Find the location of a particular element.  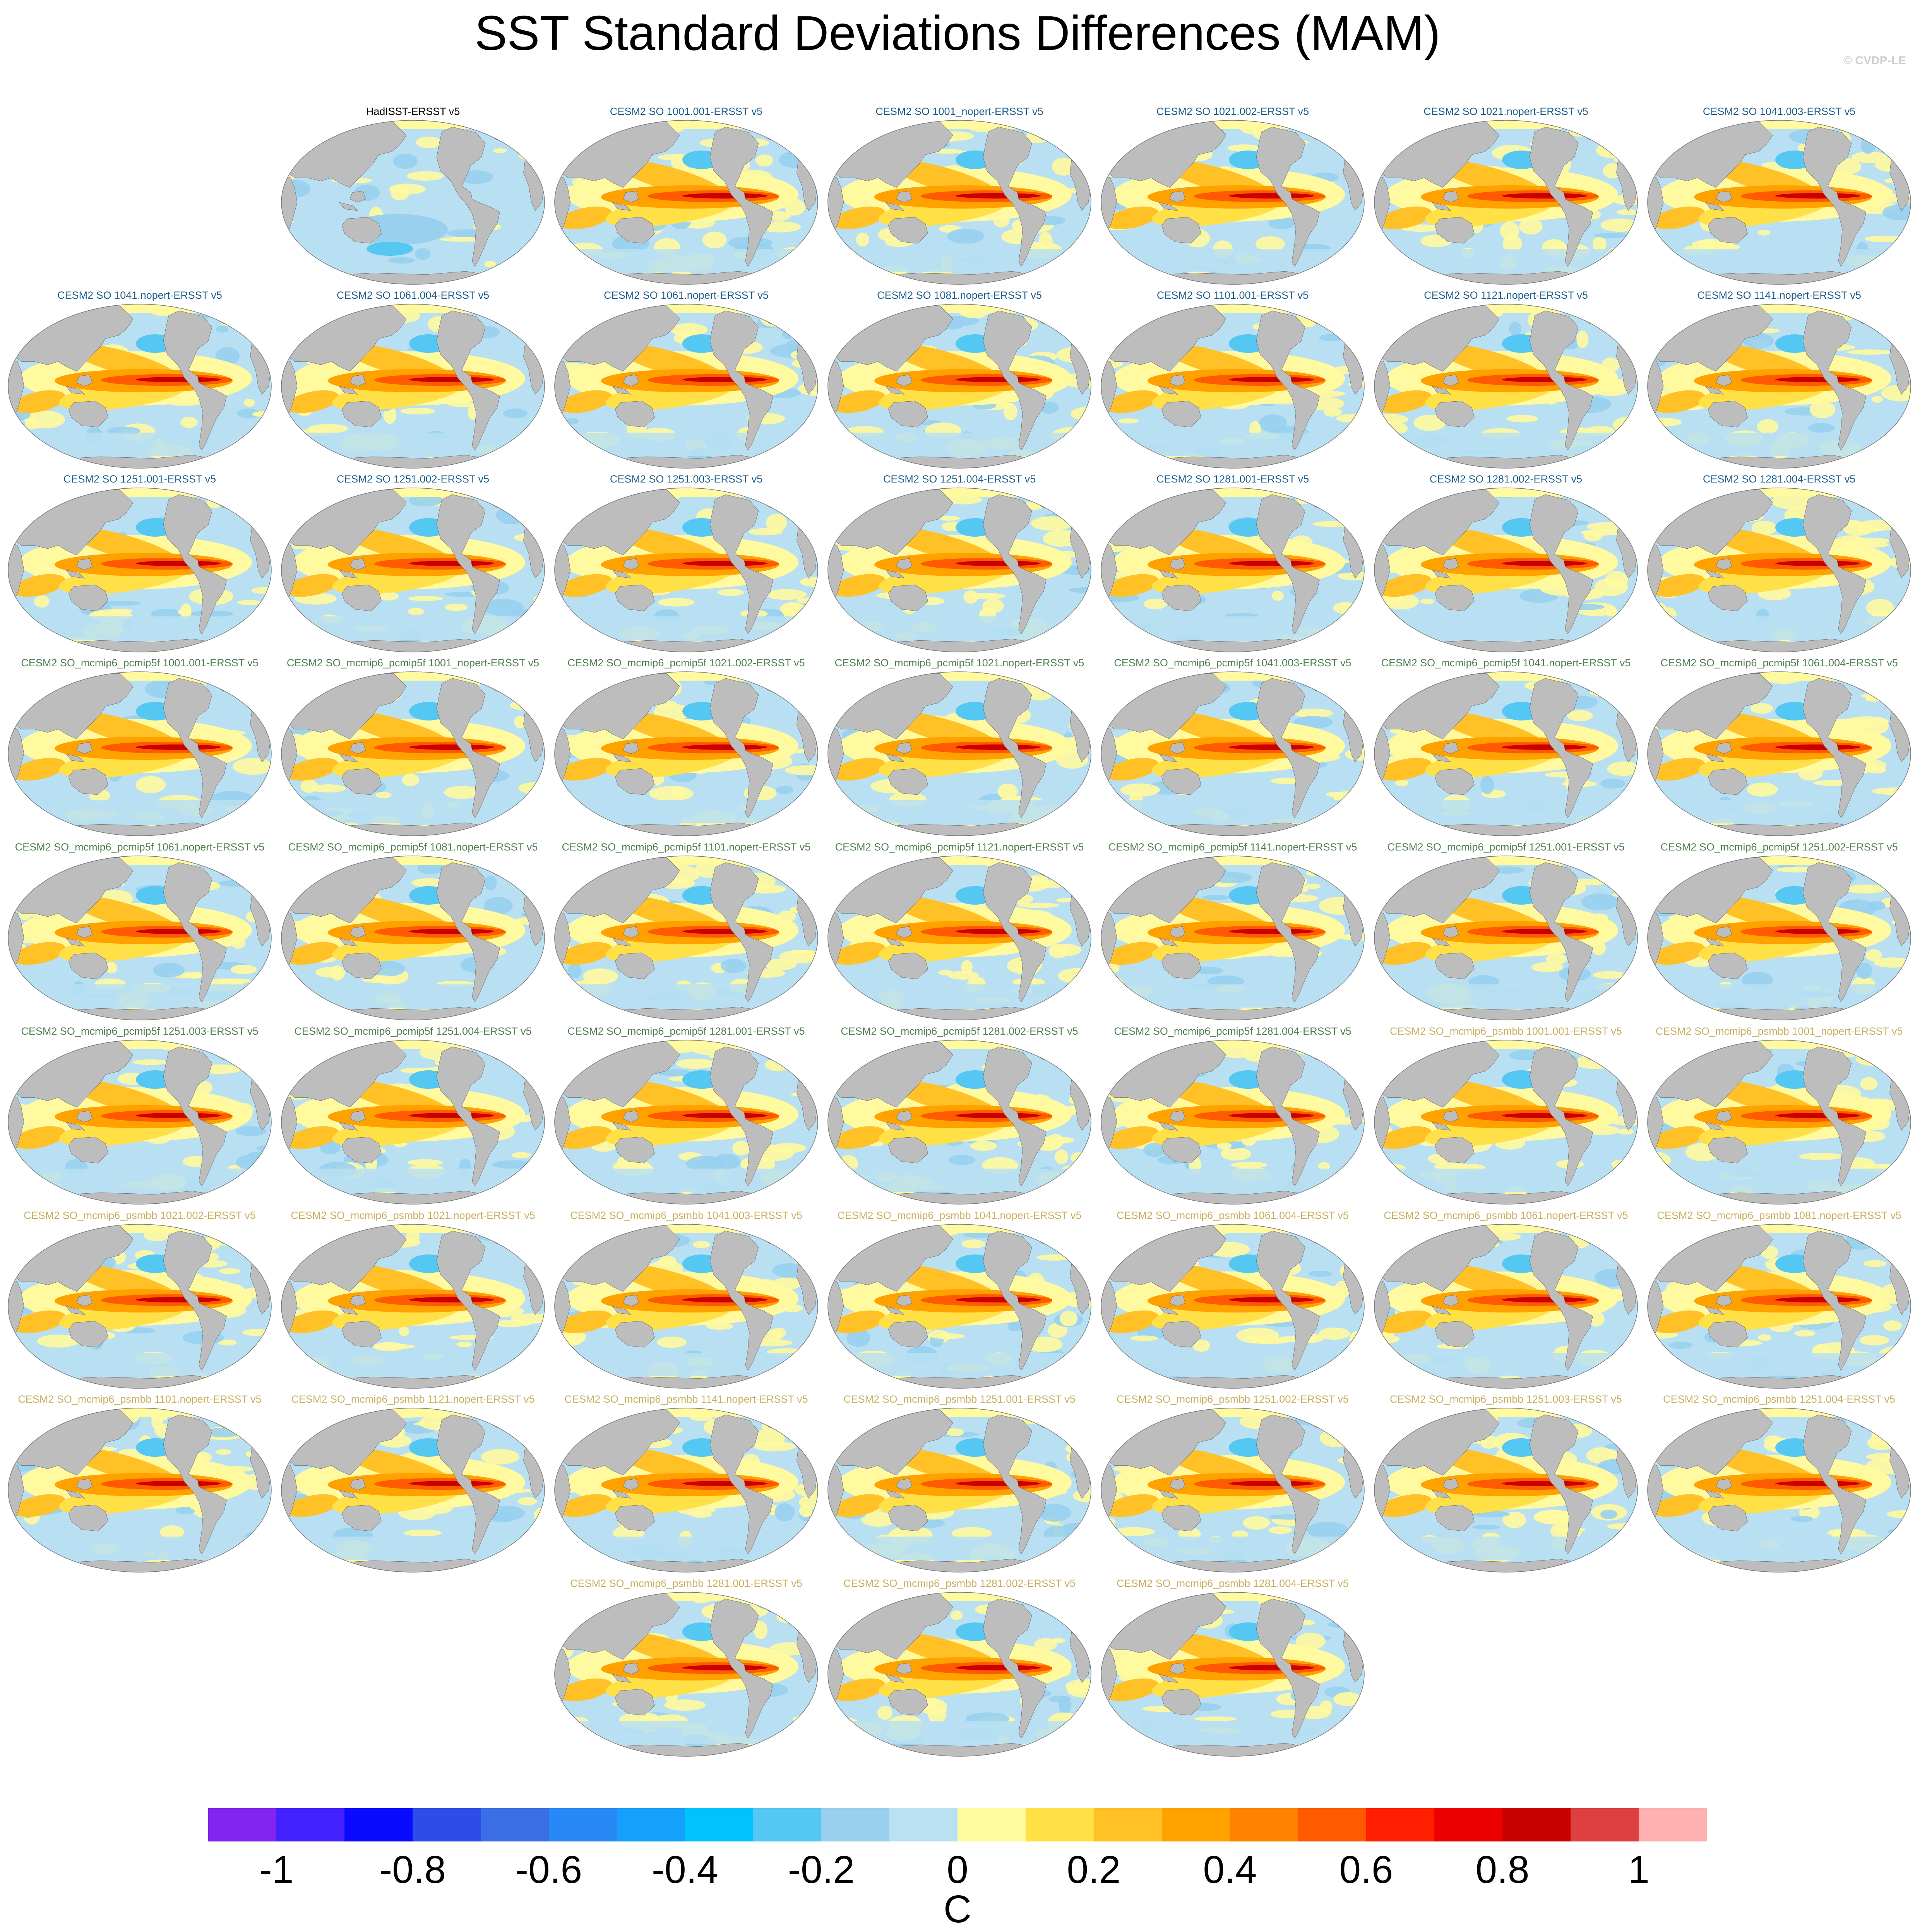

map-panel: CESM2 SO_mcmip6_psmbb 1251.002-ERSST v5 is located at coordinates (1232, 1482).